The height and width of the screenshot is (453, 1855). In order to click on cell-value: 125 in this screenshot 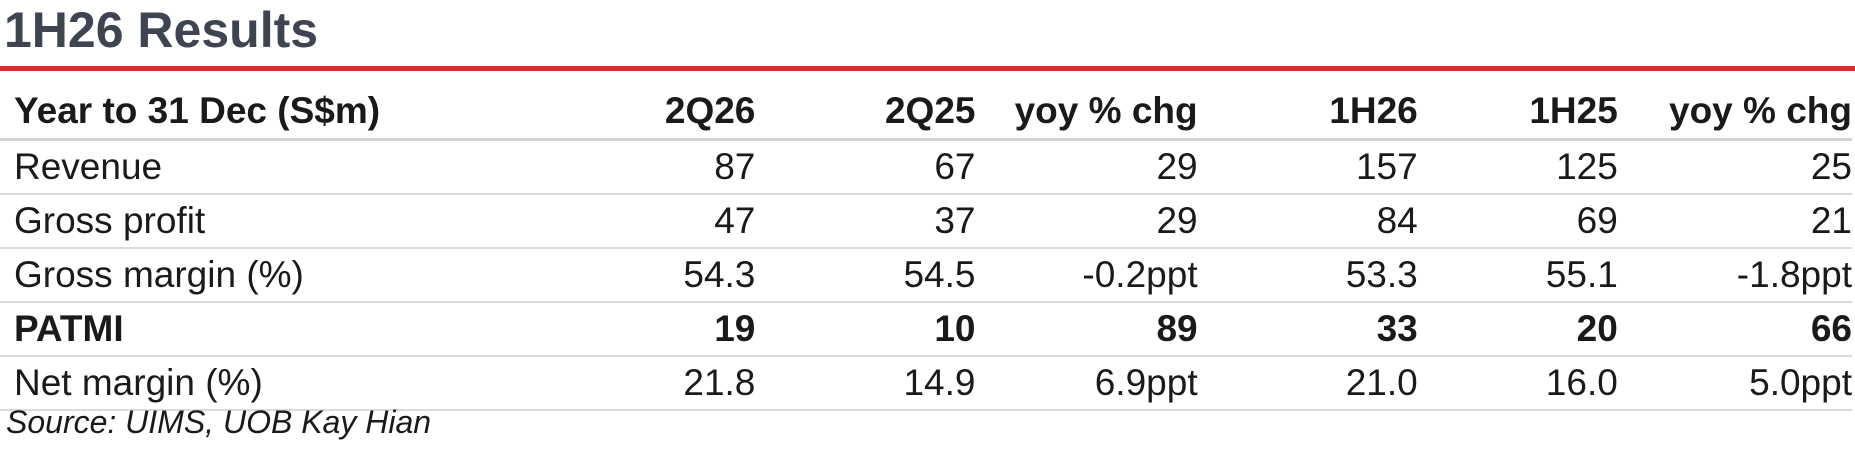, I will do `click(1517, 167)`.